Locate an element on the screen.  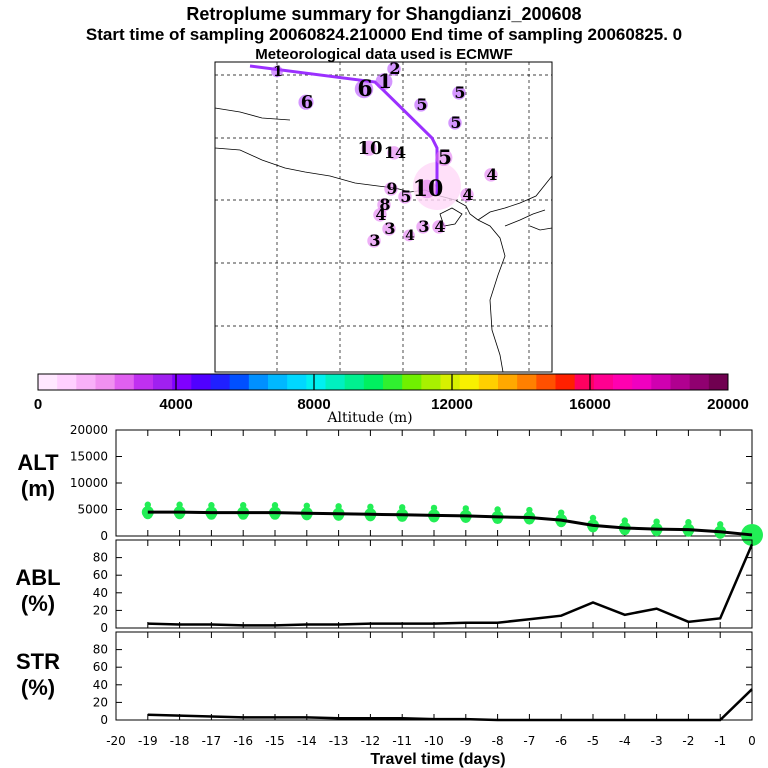
panel-ylabel-unit: (%) is located at coordinates (38, 687).